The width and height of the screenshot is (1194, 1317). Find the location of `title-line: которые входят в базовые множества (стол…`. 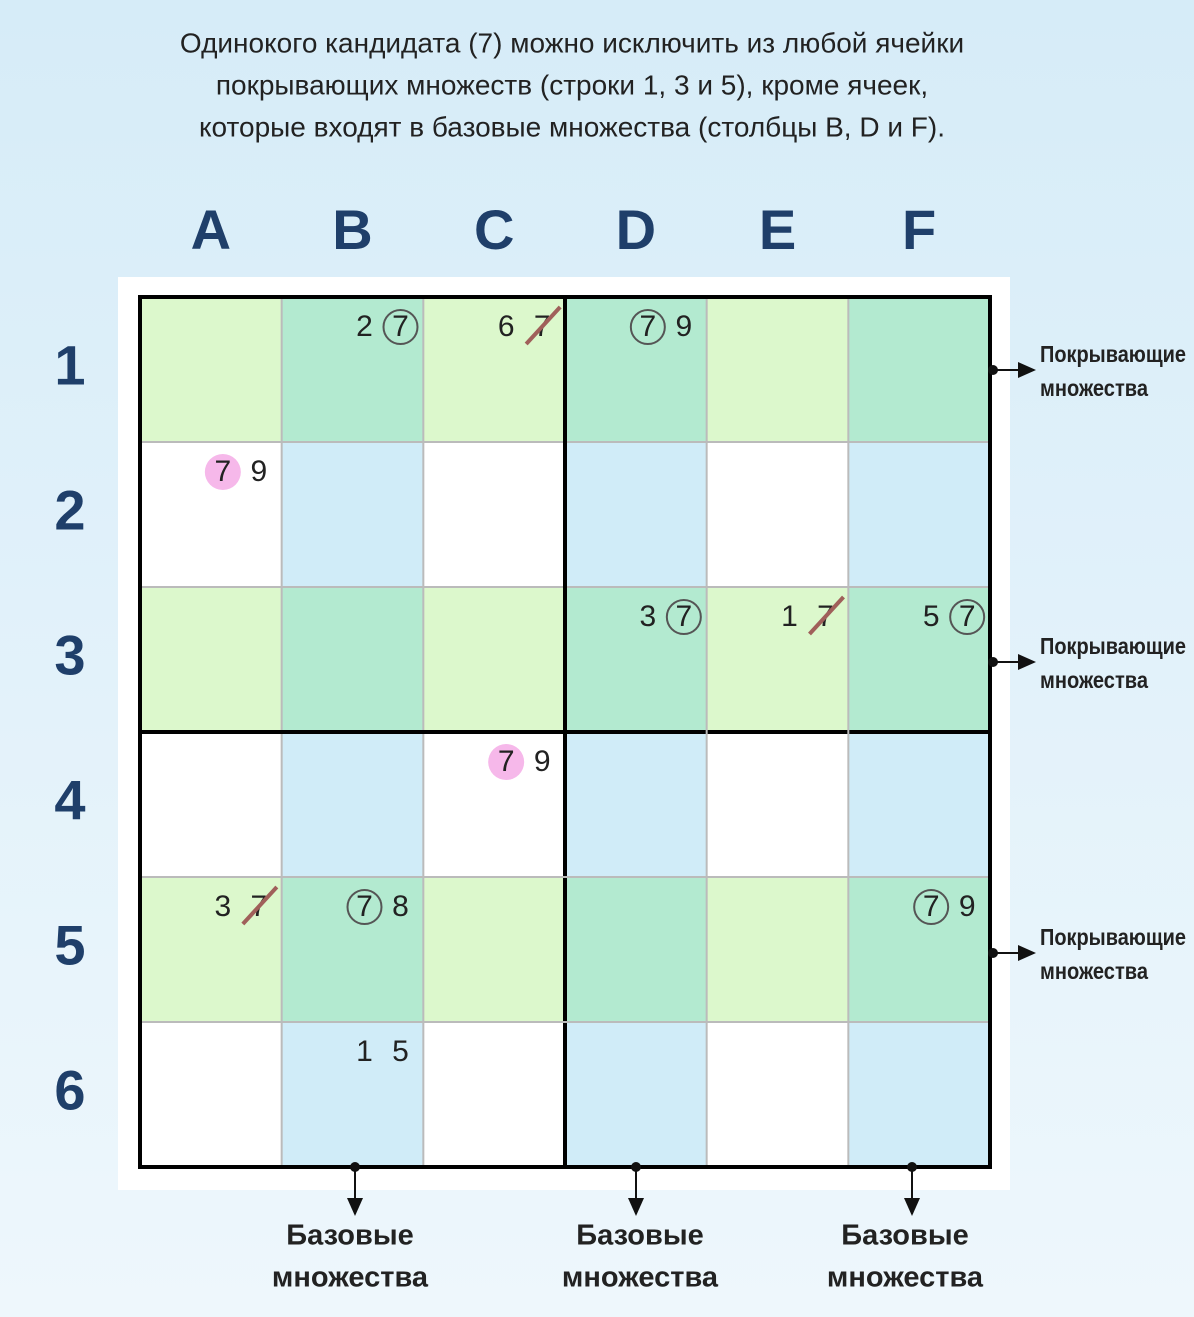

title-line: которые входят в базовые множества (стол… is located at coordinates (572, 126).